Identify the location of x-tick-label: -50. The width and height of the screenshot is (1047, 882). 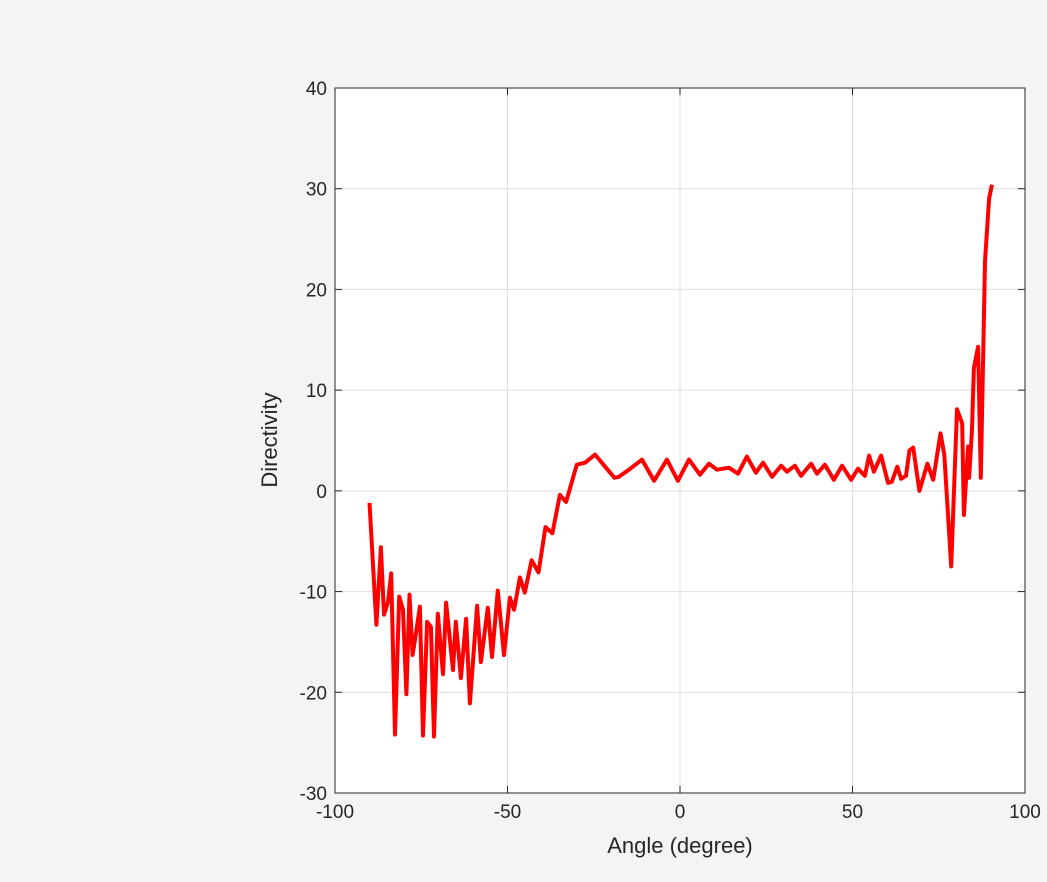
(507, 812).